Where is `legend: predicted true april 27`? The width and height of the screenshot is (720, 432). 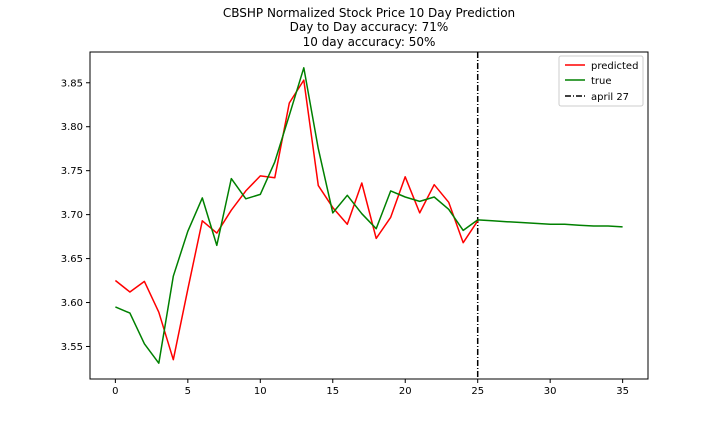
legend: predicted true april 27 is located at coordinates (601, 81).